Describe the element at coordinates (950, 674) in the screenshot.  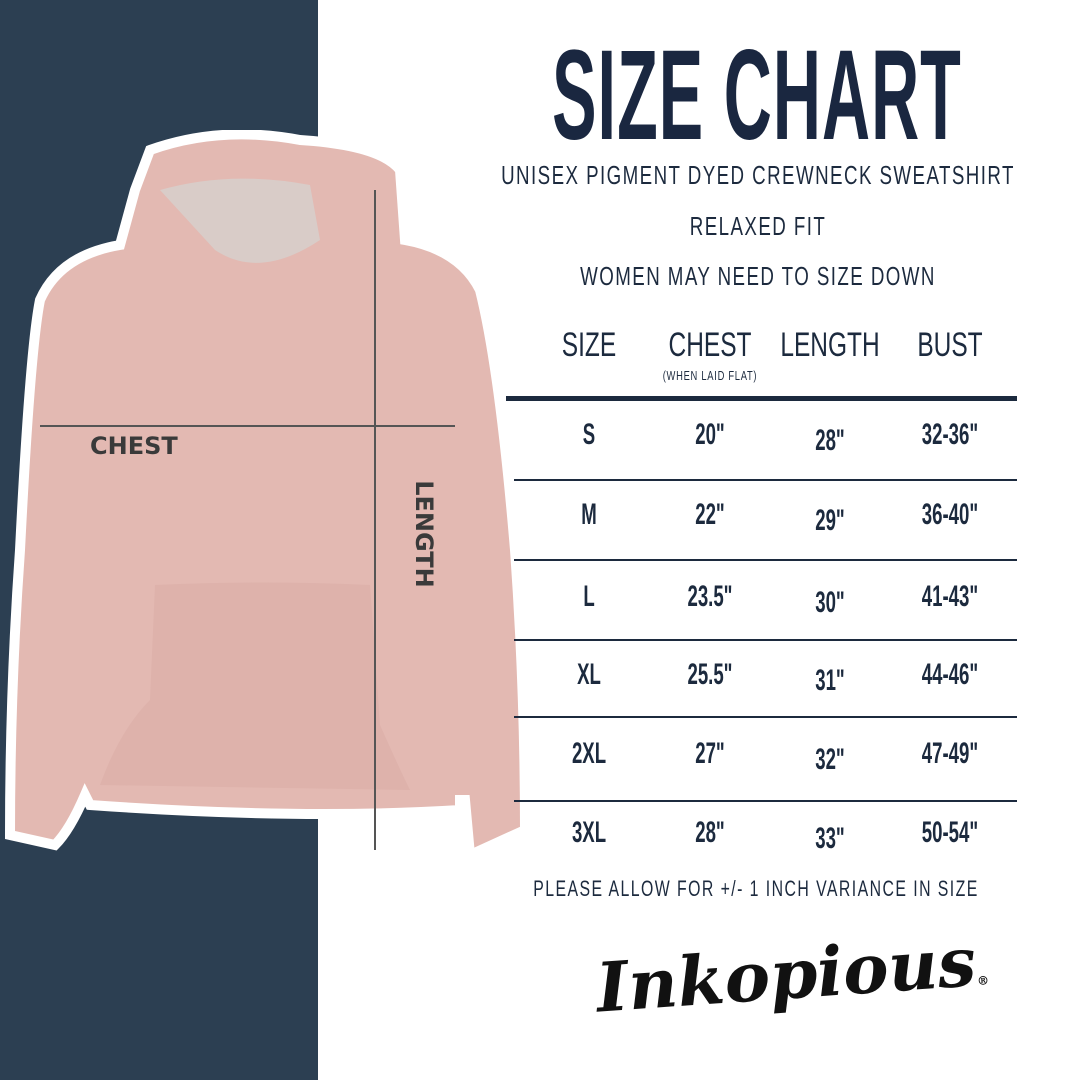
I see `table-cell-bust: 44-46"` at that location.